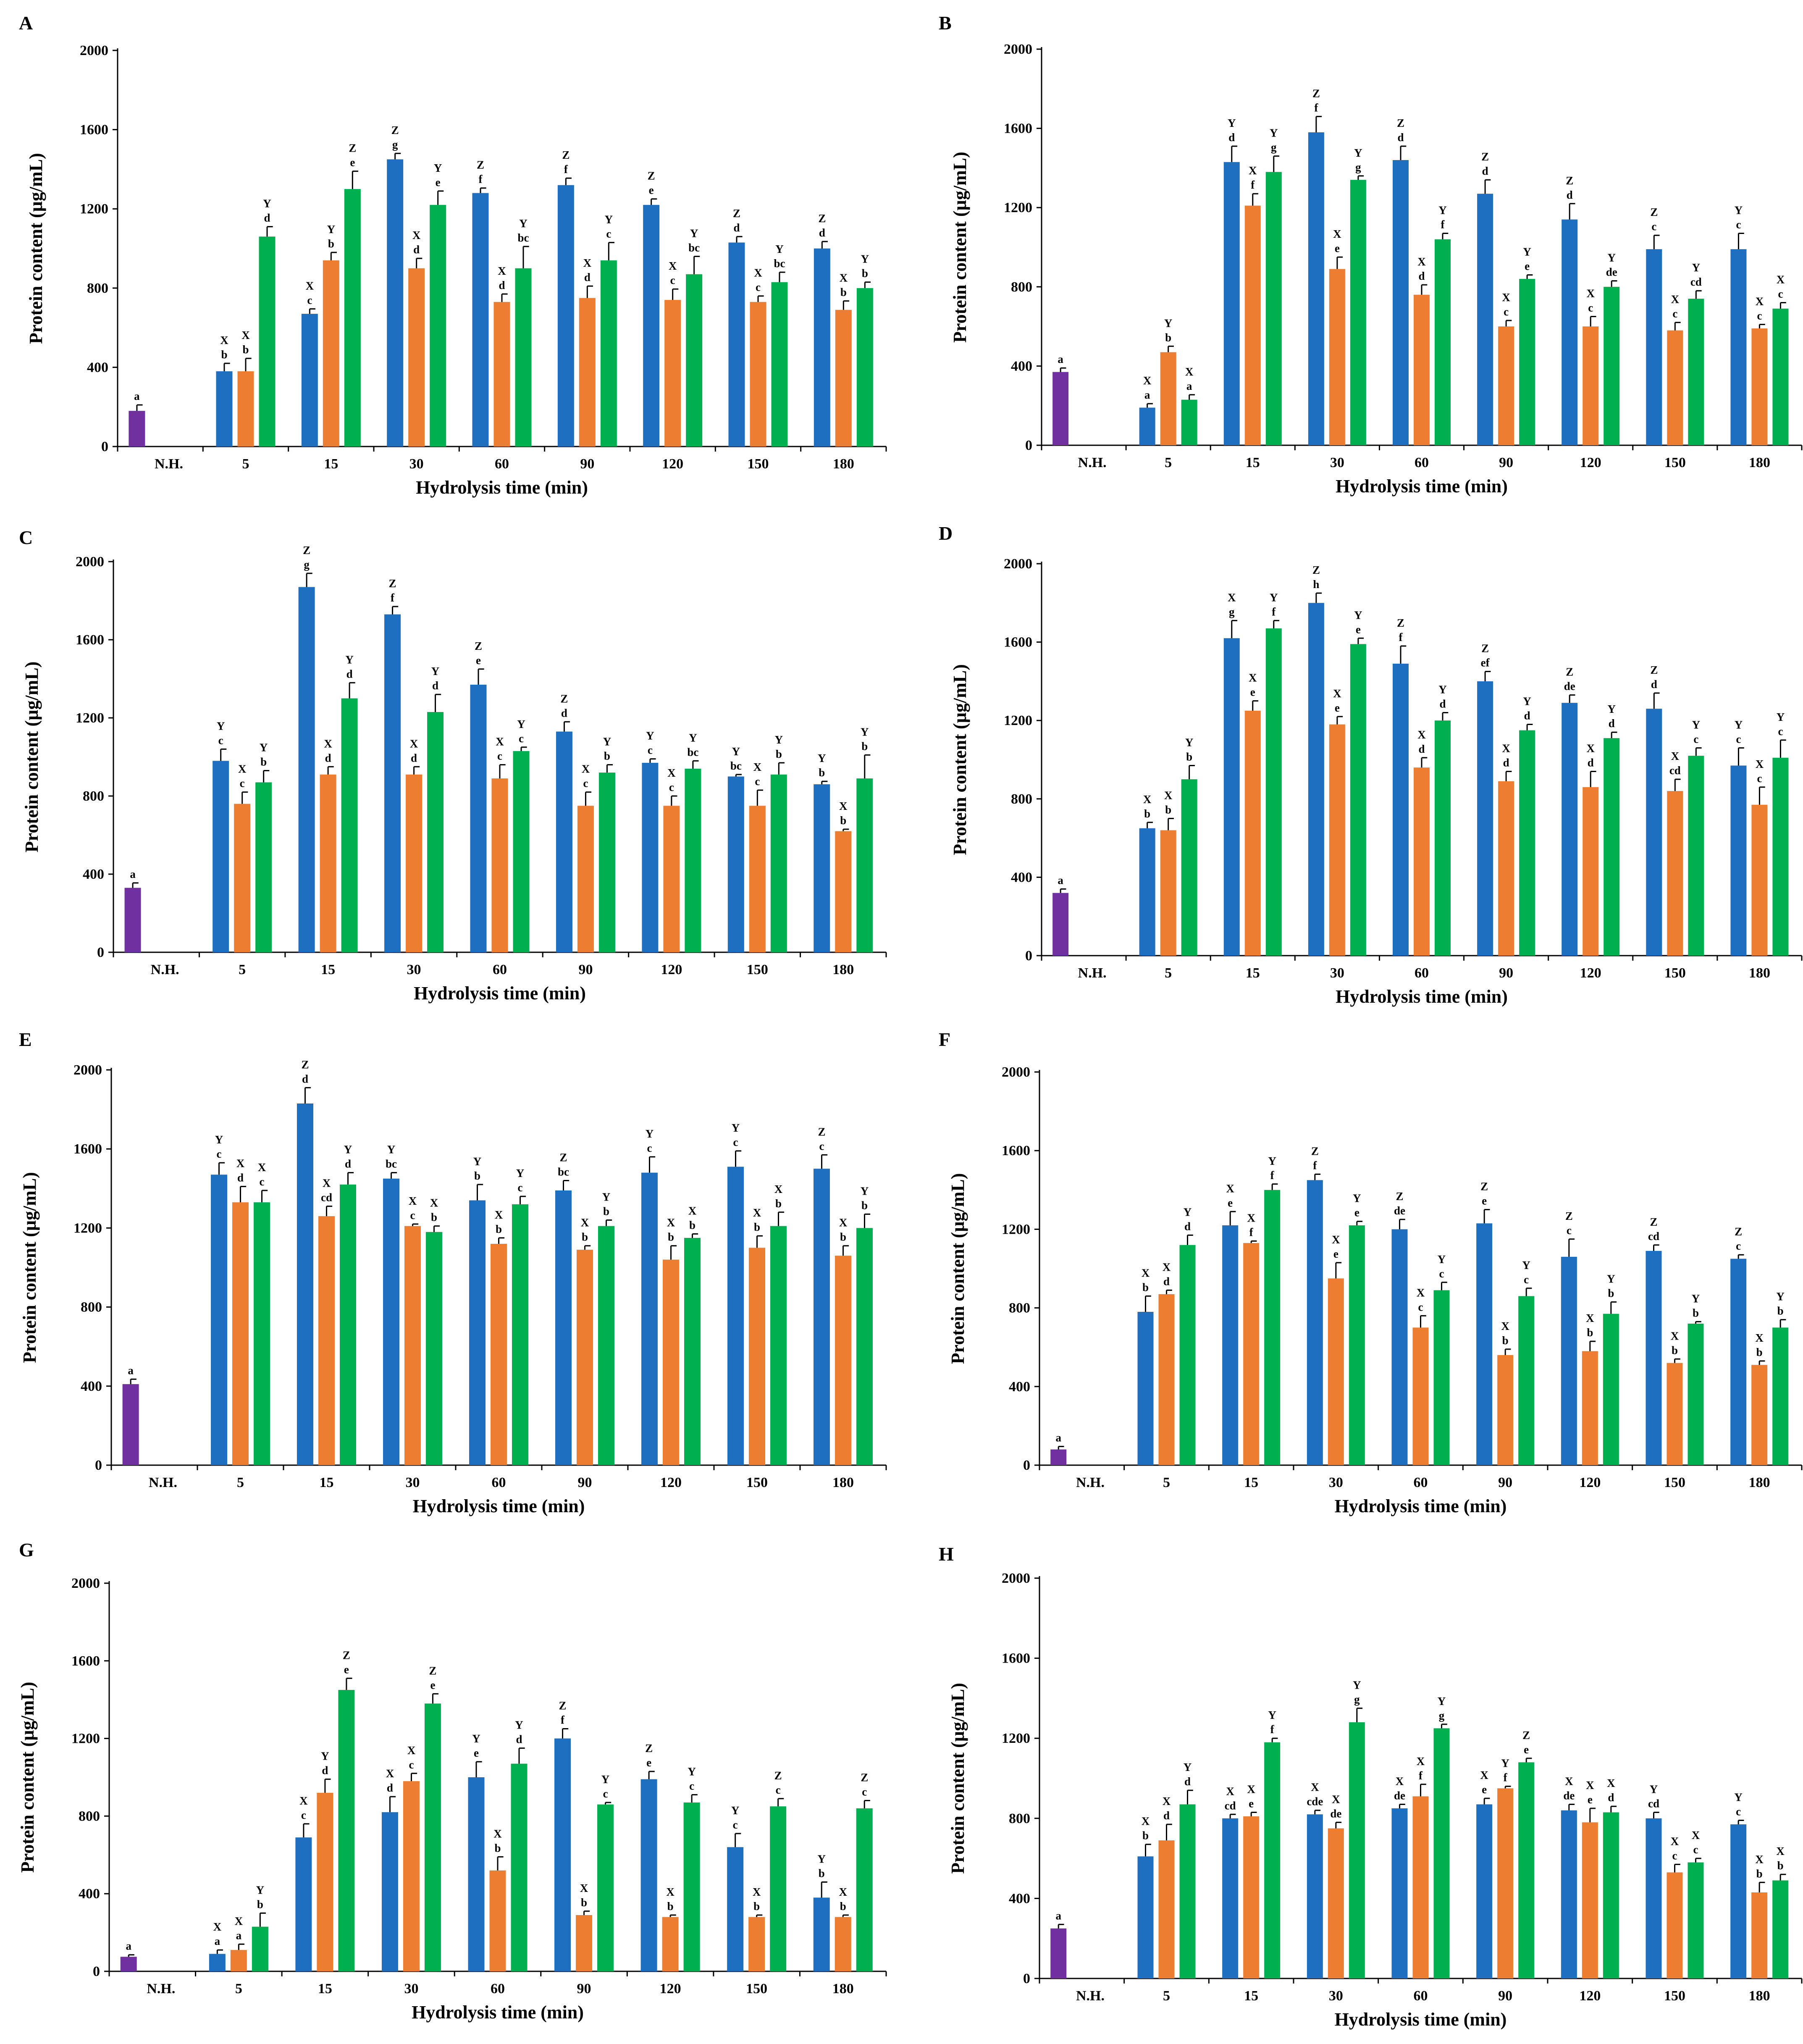 Image resolution: width=1803 pixels, height=2044 pixels. What do you see at coordinates (1759, 1482) in the screenshot?
I see `x-tick-label: 180` at bounding box center [1759, 1482].